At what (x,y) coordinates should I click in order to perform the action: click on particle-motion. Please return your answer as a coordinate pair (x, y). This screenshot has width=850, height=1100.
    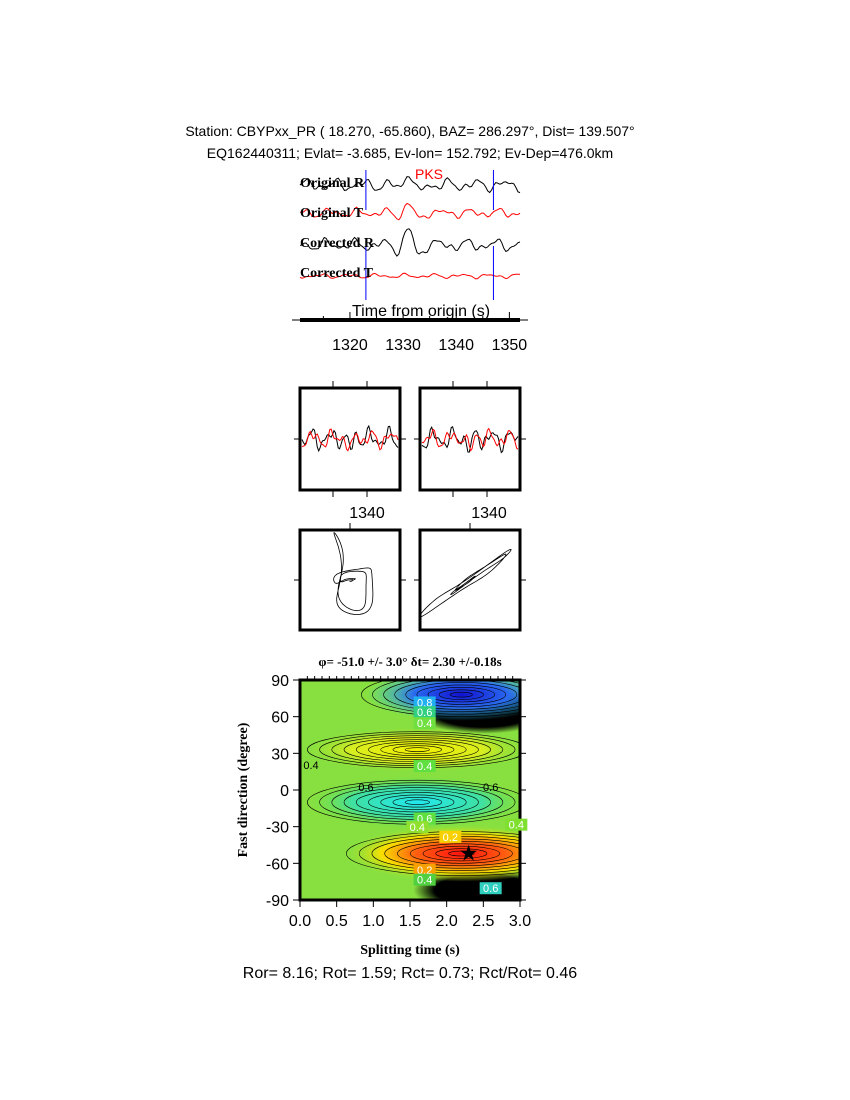
    Looking at the image, I should click on (410, 570).